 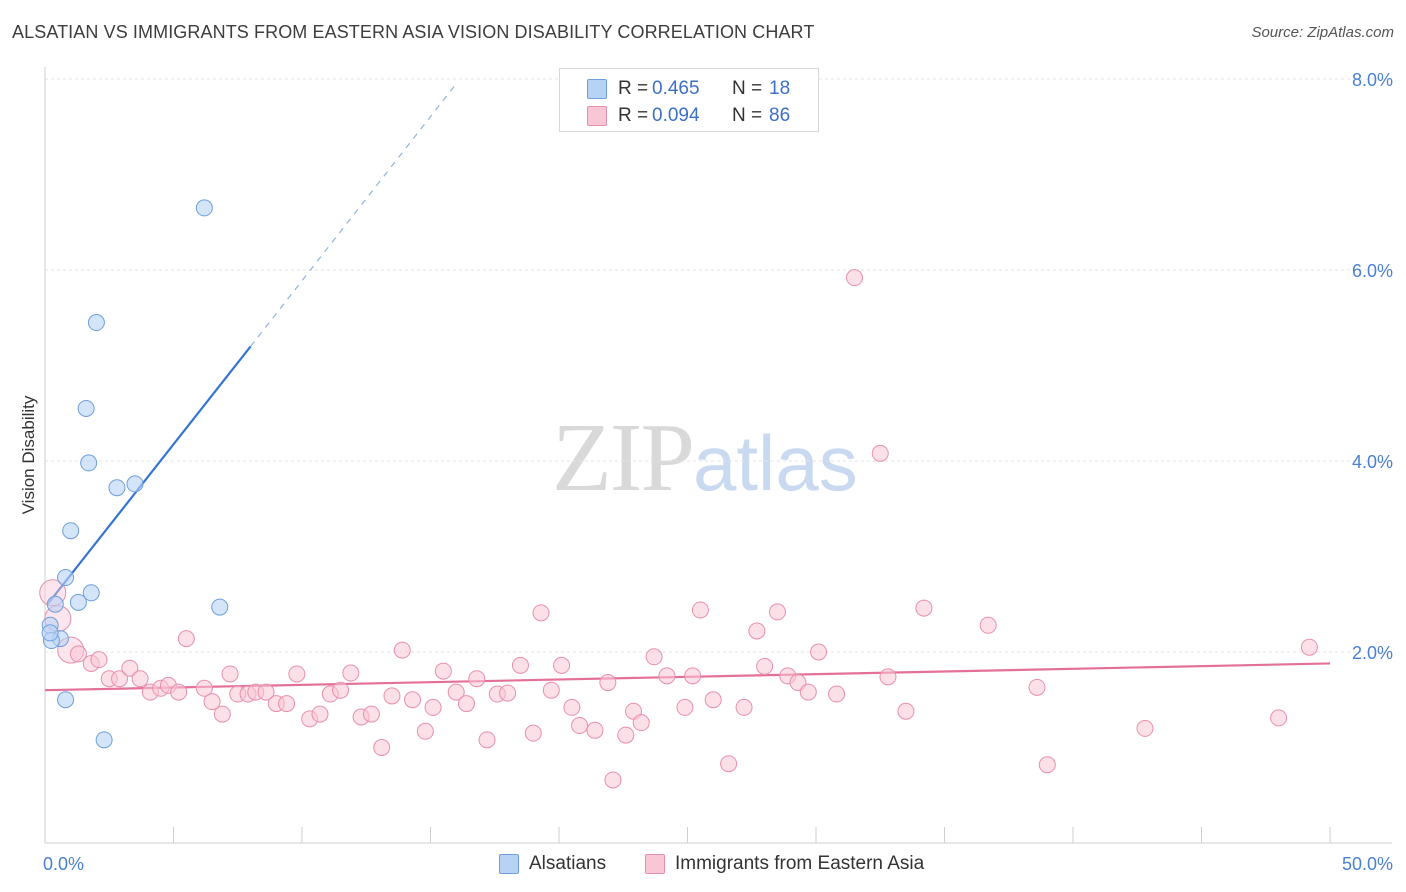 What do you see at coordinates (1372, 271) in the screenshot?
I see `y-tick-label: 6.0%` at bounding box center [1372, 271].